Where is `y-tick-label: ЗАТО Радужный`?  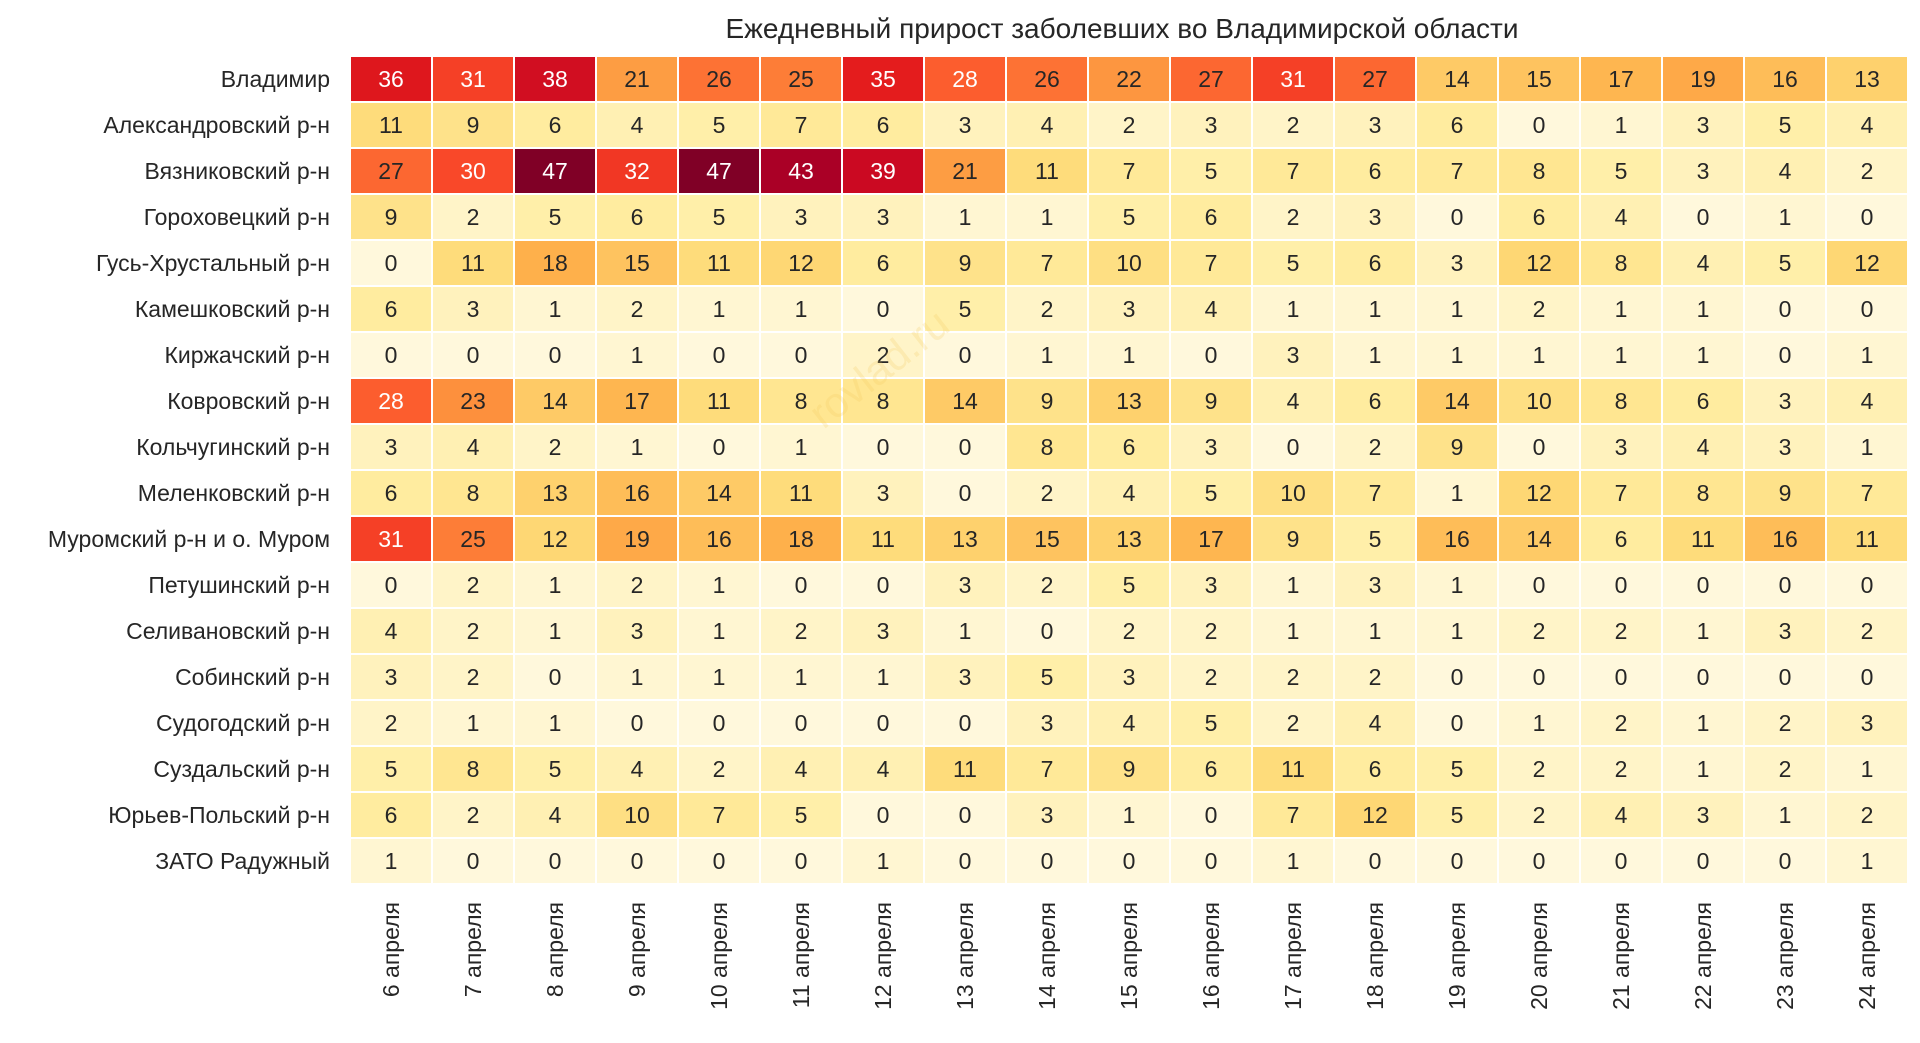
y-tick-label: ЗАТО Радужный is located at coordinates (242, 861).